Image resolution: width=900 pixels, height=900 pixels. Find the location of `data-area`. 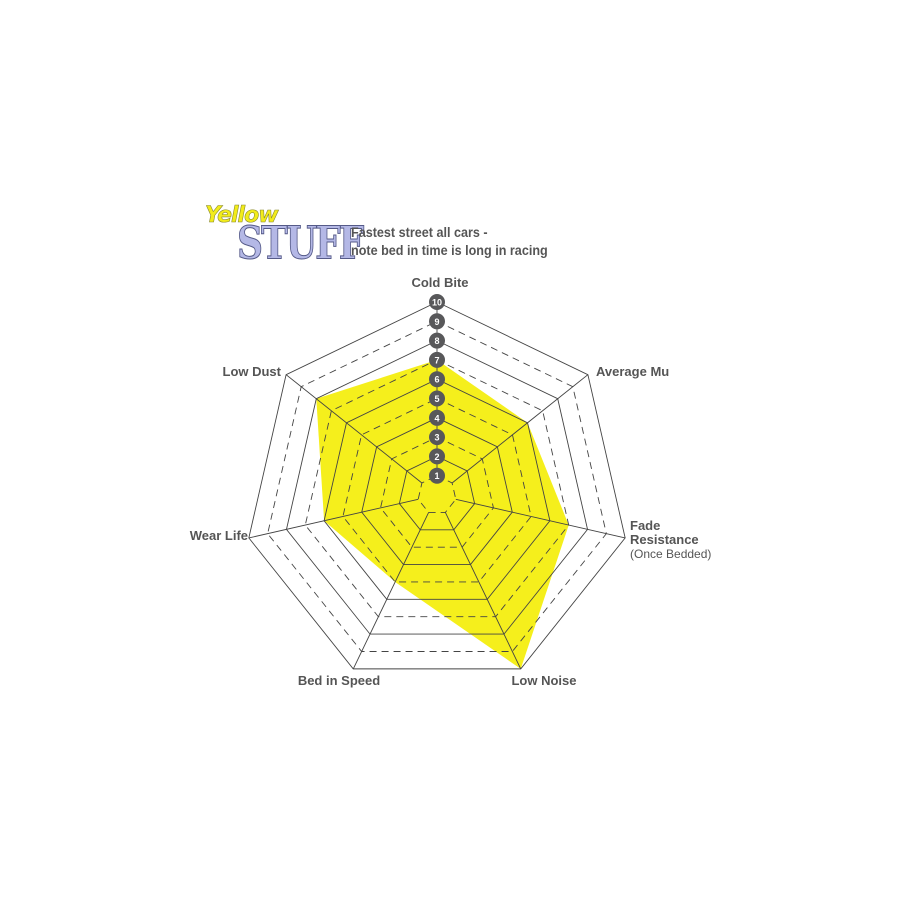

data-area is located at coordinates (442, 514).